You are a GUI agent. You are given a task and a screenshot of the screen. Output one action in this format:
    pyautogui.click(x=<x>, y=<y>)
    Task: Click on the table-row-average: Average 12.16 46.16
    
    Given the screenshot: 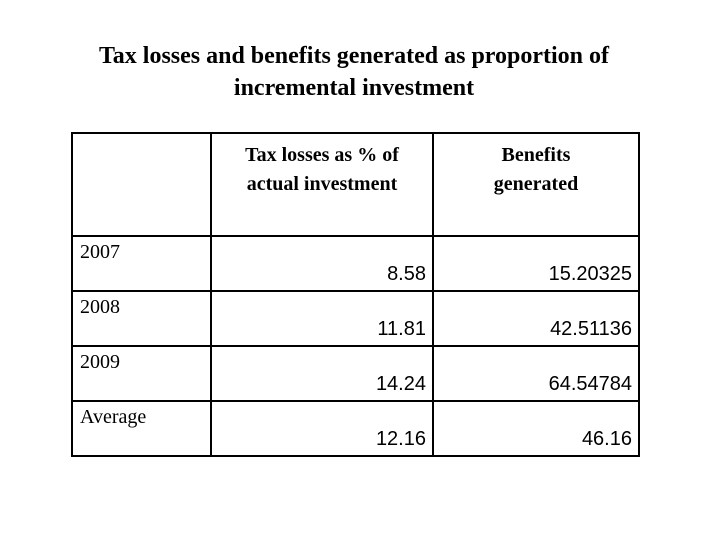 What is the action you would take?
    pyautogui.click(x=355, y=428)
    